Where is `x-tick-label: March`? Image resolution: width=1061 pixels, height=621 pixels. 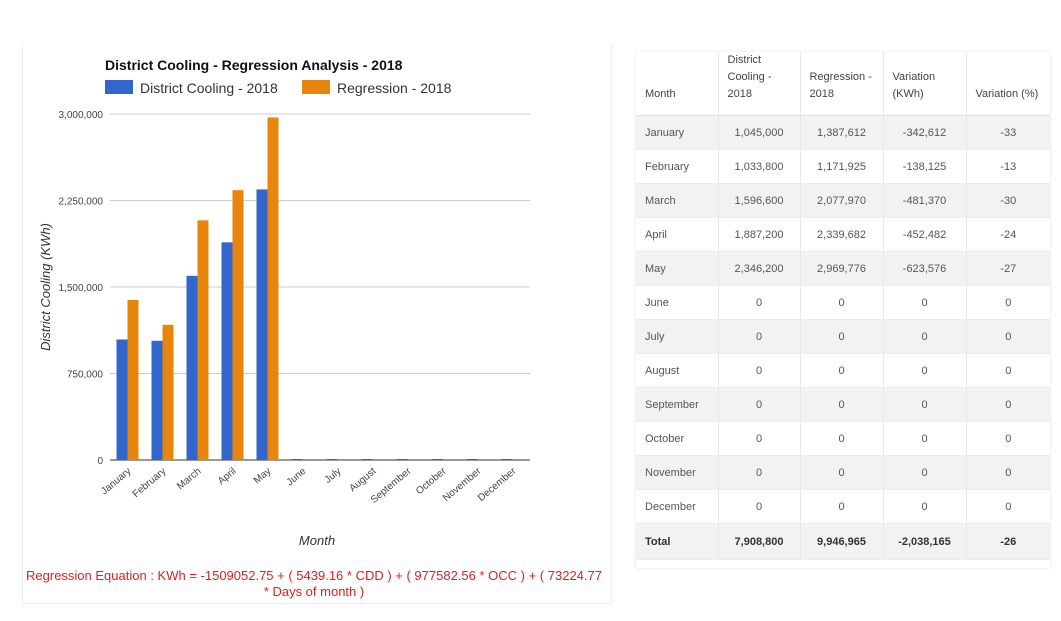
x-tick-label: March is located at coordinates (189, 479).